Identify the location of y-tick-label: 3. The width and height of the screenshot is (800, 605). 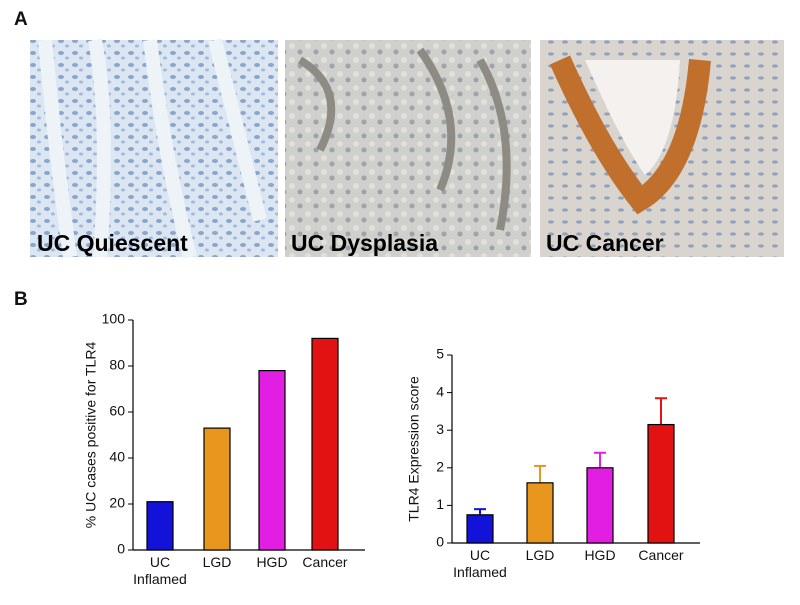
(440, 429).